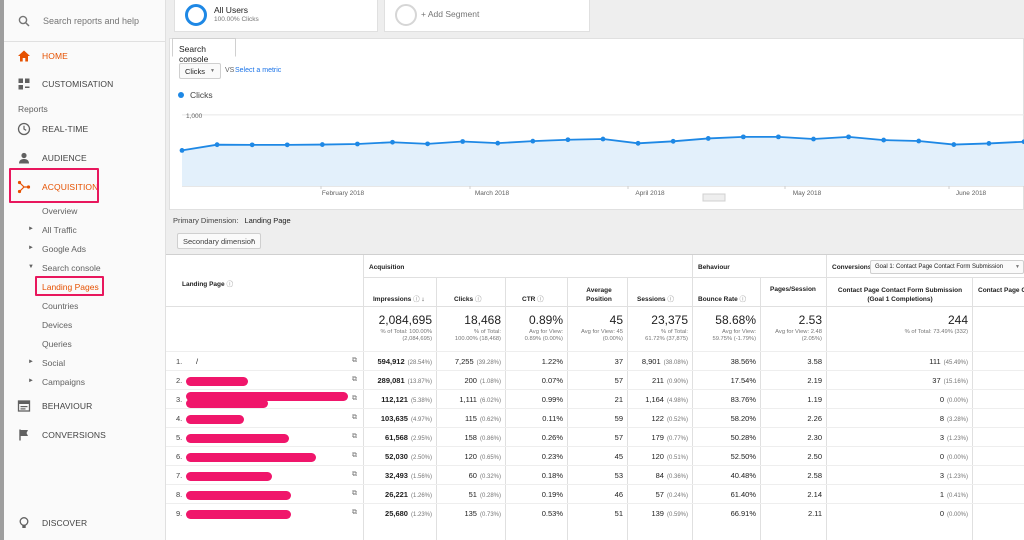  Describe the element at coordinates (84, 435) in the screenshot. I see `nav-conversions: CONVERSIONS` at that location.